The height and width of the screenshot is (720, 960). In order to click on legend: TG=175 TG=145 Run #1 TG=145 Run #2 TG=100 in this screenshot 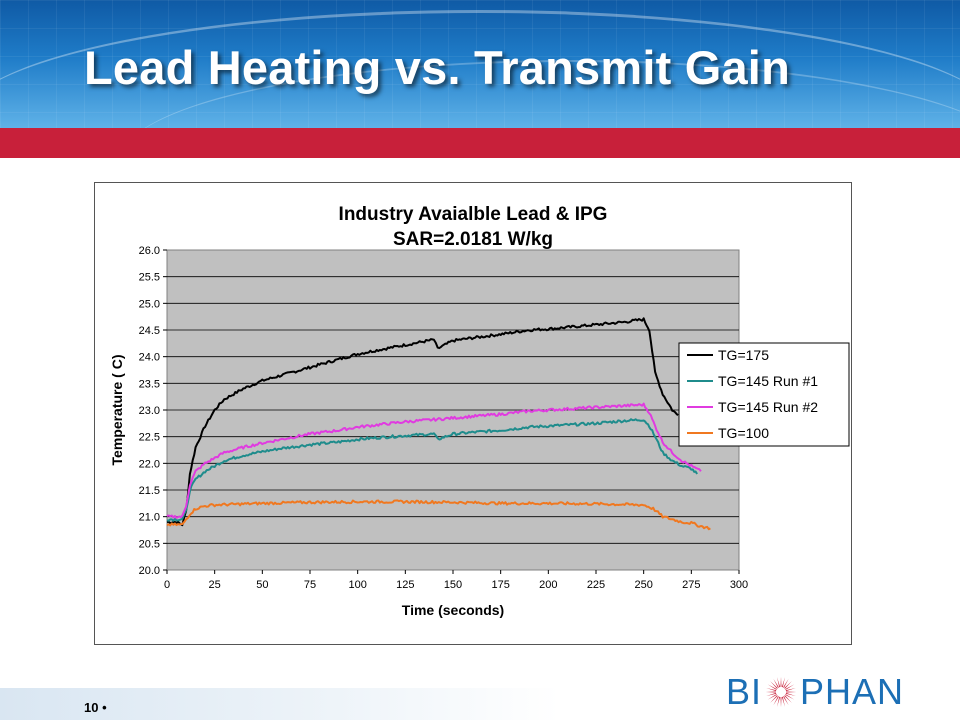, I will do `click(764, 394)`.